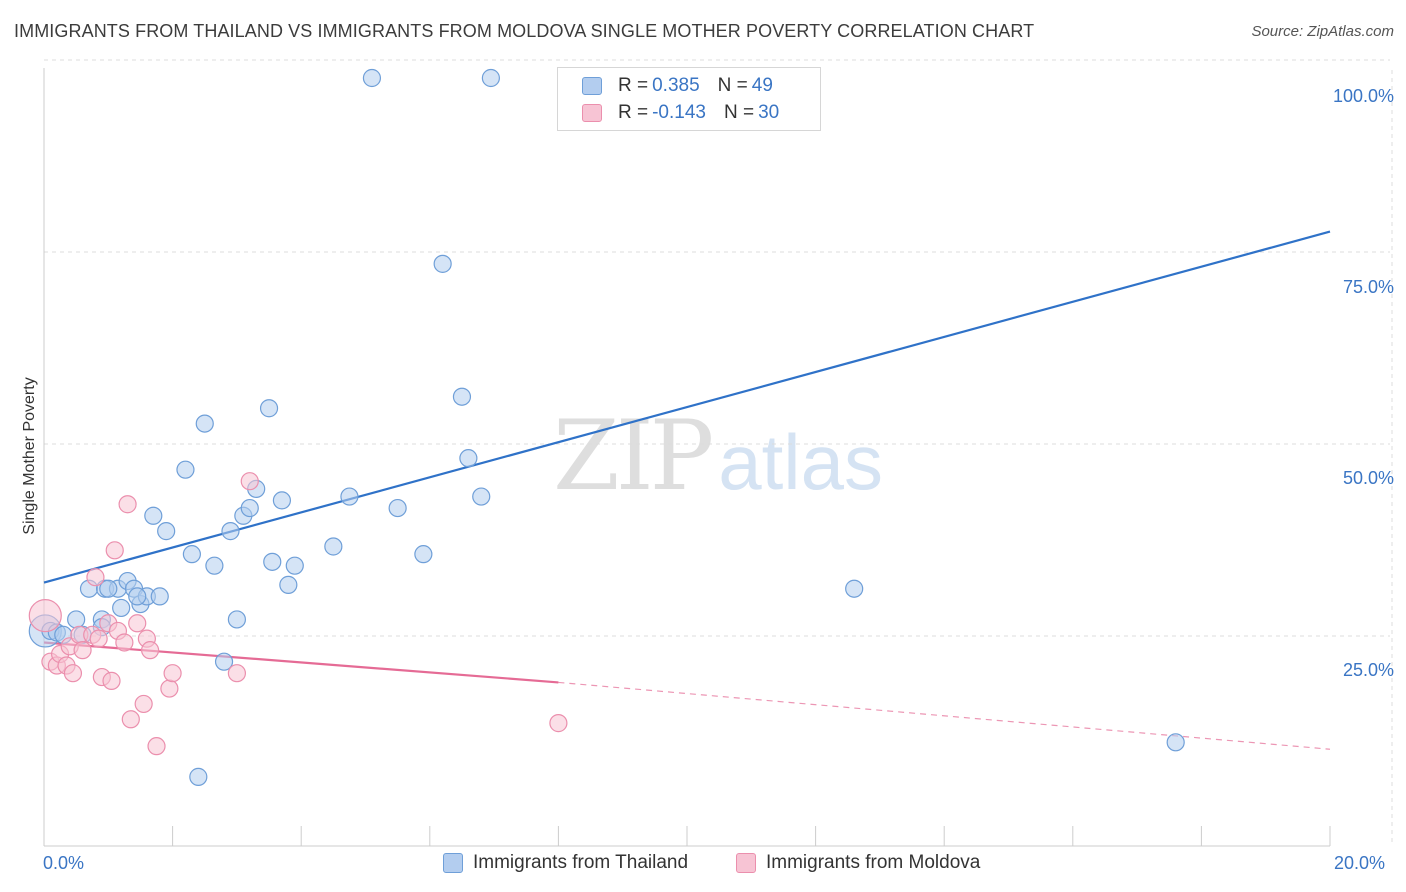 The height and width of the screenshot is (892, 1406). Describe the element at coordinates (762, 85) in the screenshot. I see `n-value: 49` at that location.